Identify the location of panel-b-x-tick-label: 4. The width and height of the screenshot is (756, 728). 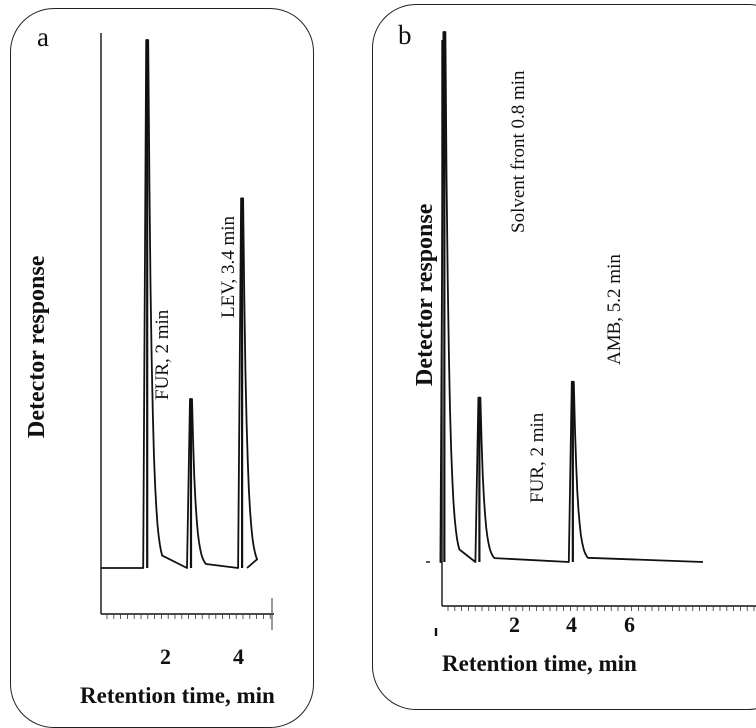
(571, 624).